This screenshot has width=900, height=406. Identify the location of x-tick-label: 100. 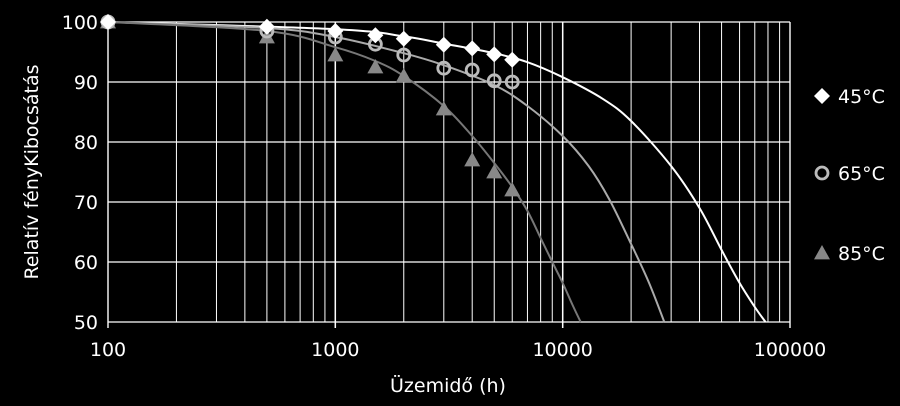
(108, 350).